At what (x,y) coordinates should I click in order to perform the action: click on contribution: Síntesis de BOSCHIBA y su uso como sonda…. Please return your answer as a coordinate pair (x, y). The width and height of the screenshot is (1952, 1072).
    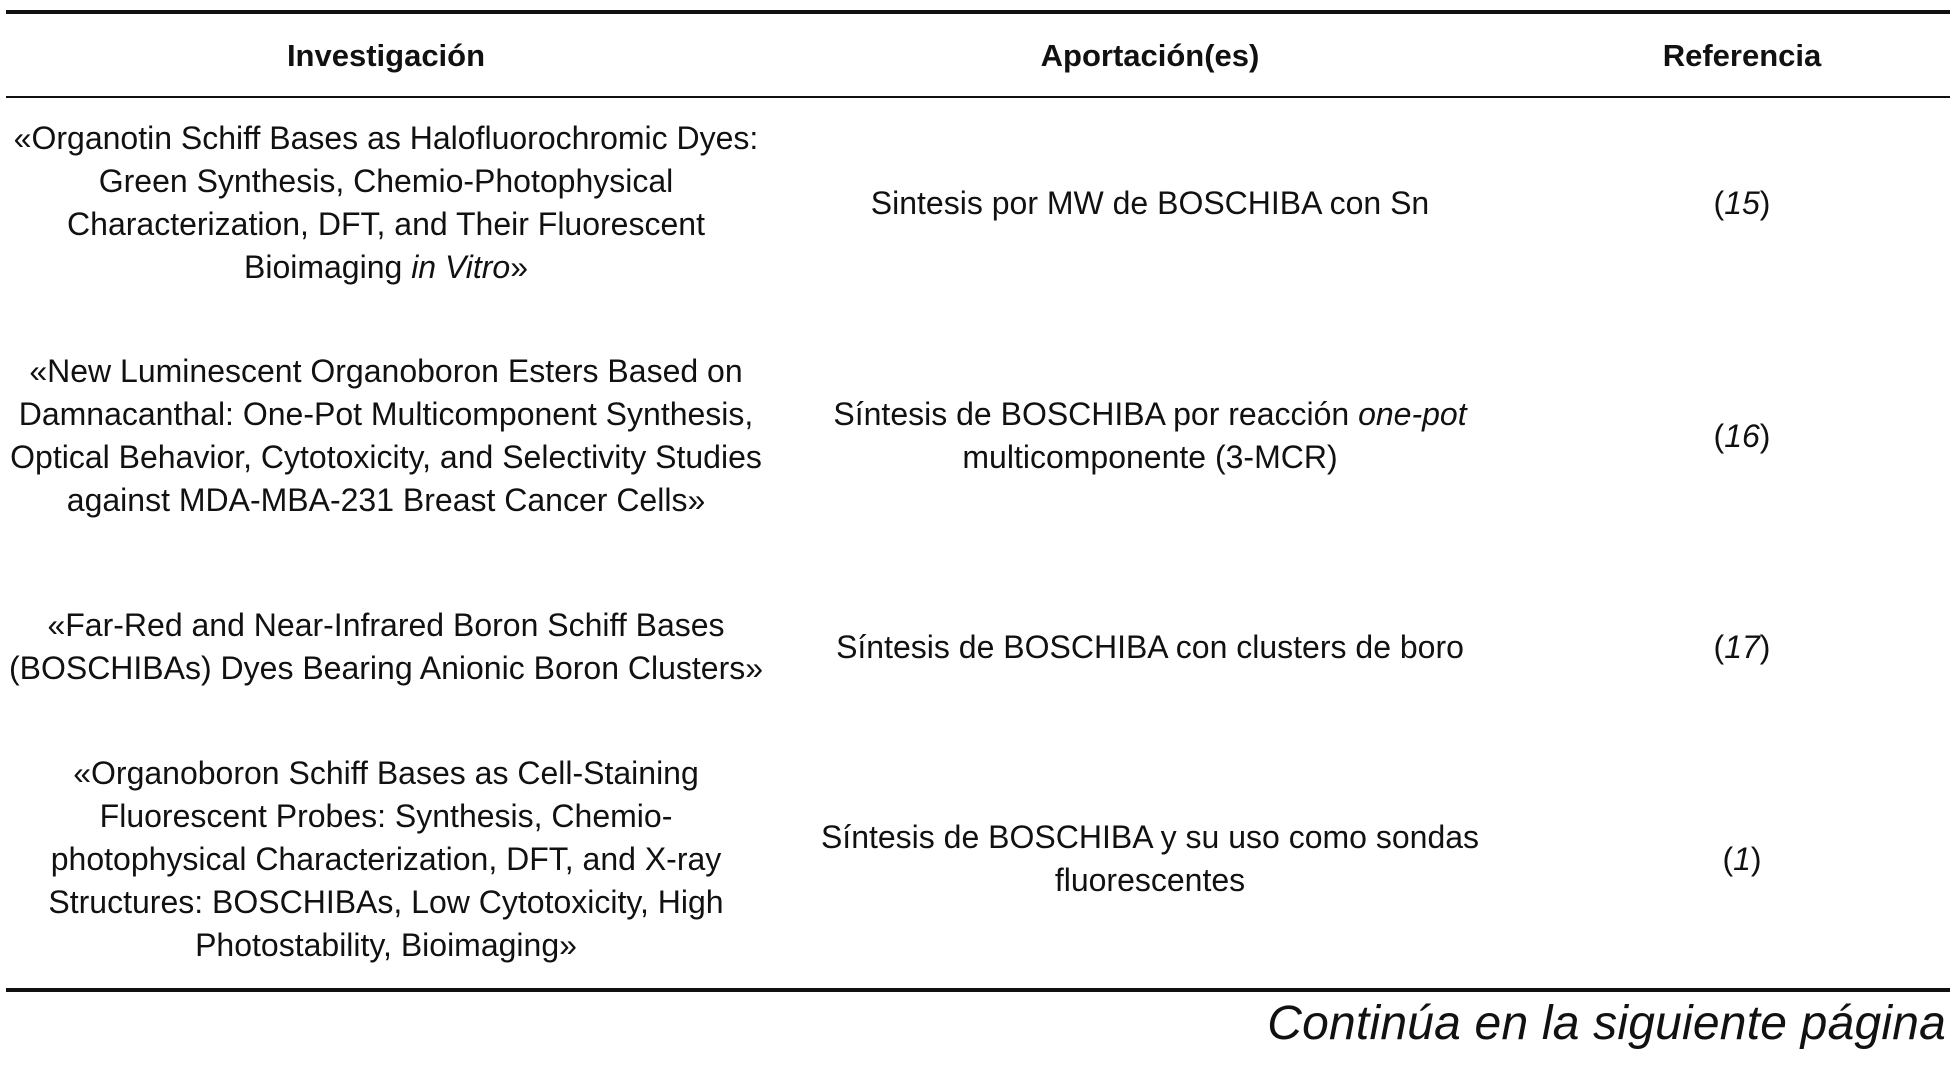
    Looking at the image, I should click on (1150, 859).